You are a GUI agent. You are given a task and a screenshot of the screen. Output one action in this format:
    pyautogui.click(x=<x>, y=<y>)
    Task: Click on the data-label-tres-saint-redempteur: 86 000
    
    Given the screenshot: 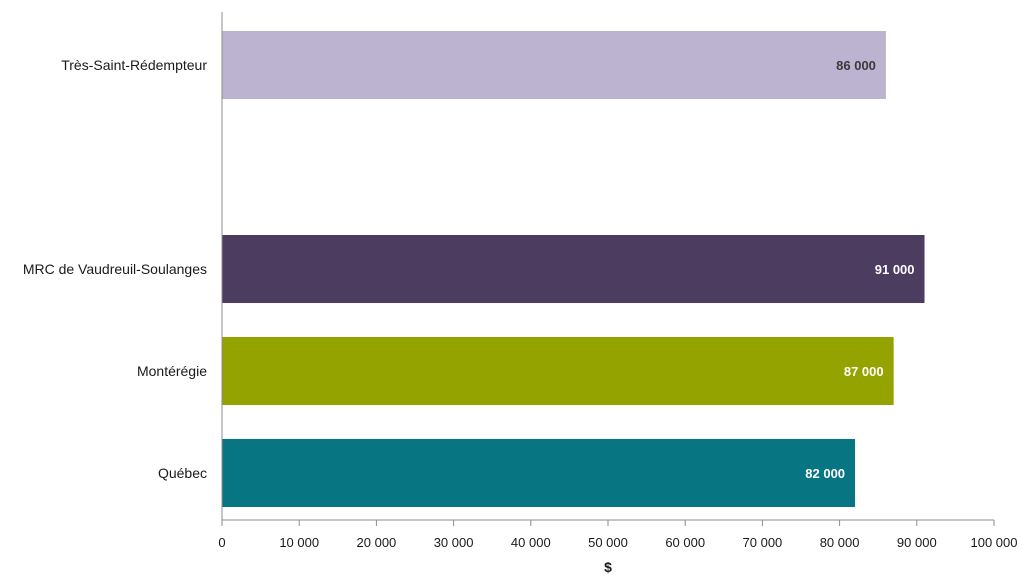 What is the action you would take?
    pyautogui.click(x=856, y=65)
    